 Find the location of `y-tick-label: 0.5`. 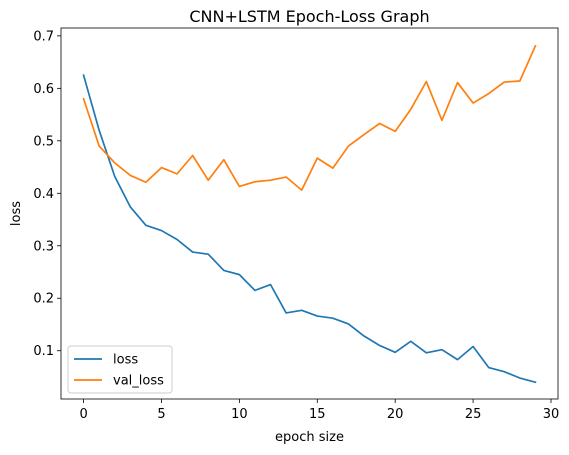

y-tick-label: 0.5 is located at coordinates (43, 141).